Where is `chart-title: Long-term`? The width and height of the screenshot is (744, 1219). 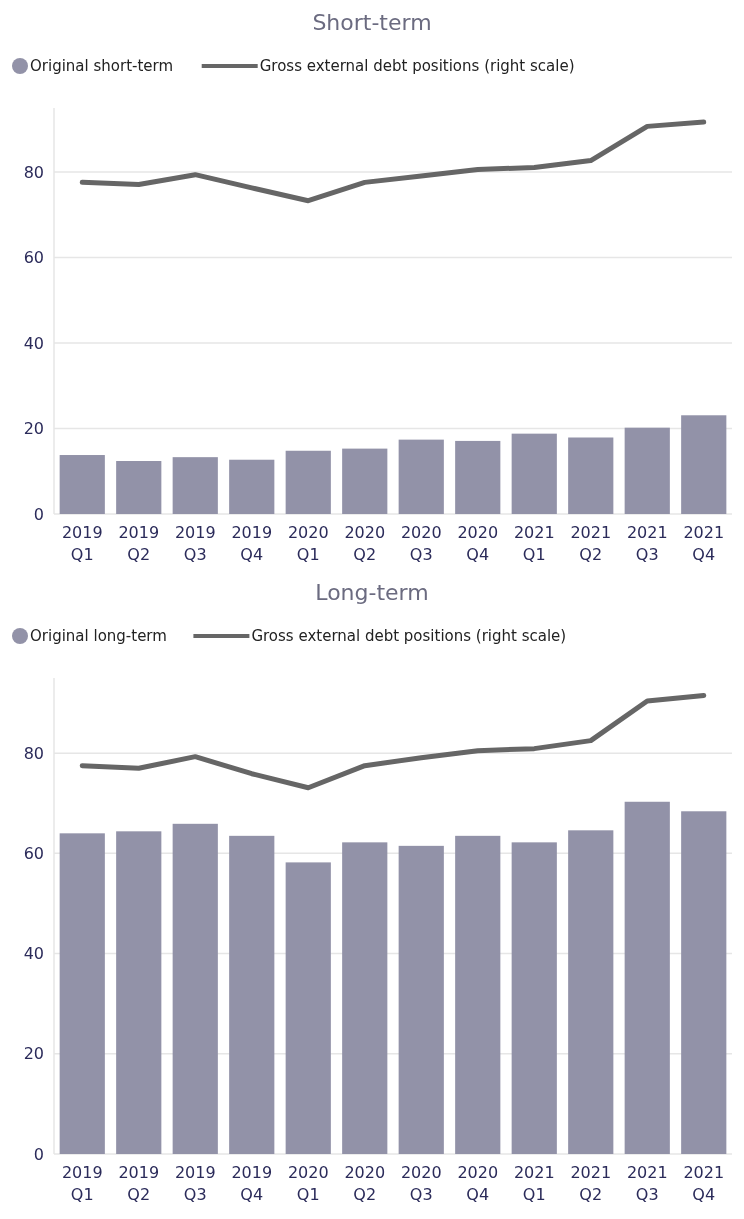 chart-title: Long-term is located at coordinates (372, 592).